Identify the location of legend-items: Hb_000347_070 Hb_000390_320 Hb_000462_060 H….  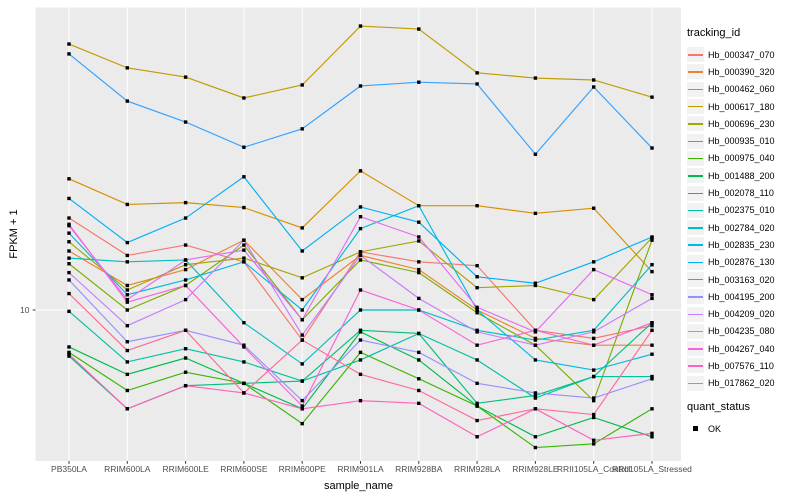
(743, 219).